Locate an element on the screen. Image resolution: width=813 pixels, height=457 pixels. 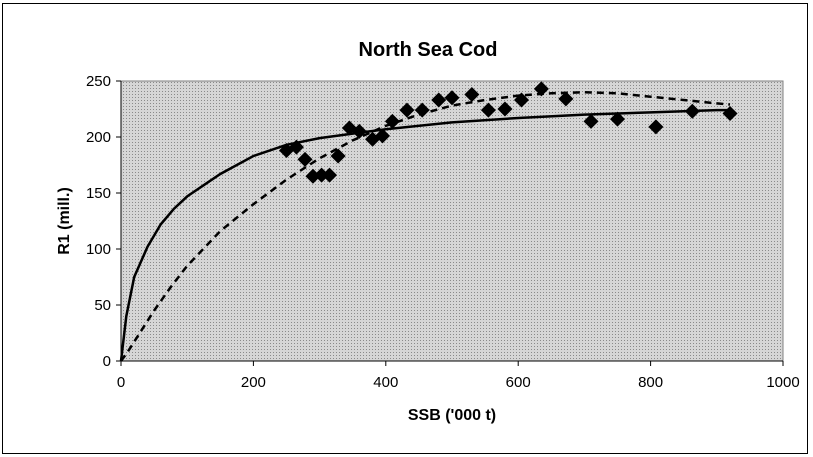
x-tick-label: 400 is located at coordinates (385, 382).